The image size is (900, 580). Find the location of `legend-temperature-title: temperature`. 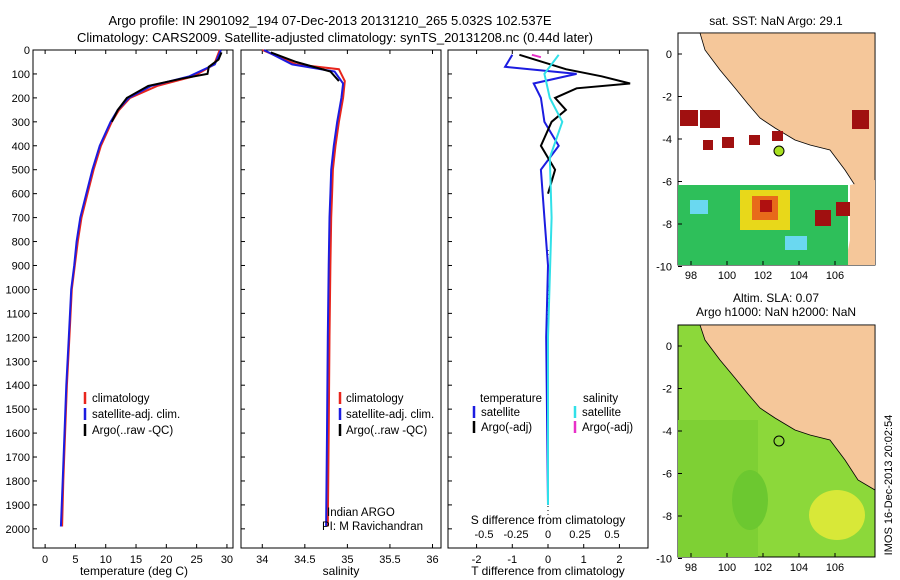

legend-temperature-title: temperature is located at coordinates (511, 399).